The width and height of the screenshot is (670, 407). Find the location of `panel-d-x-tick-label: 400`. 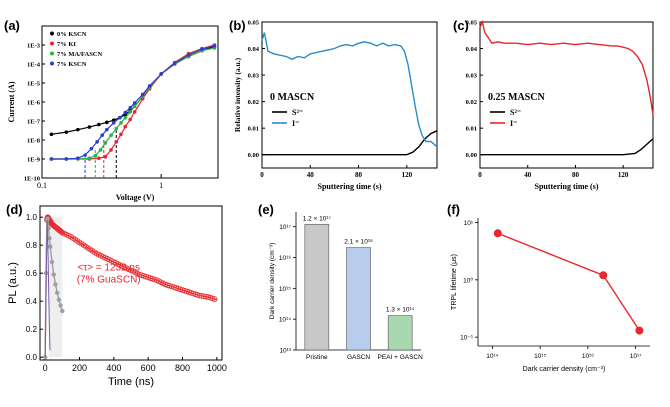

panel-d-x-tick-label: 400 is located at coordinates (113, 368).